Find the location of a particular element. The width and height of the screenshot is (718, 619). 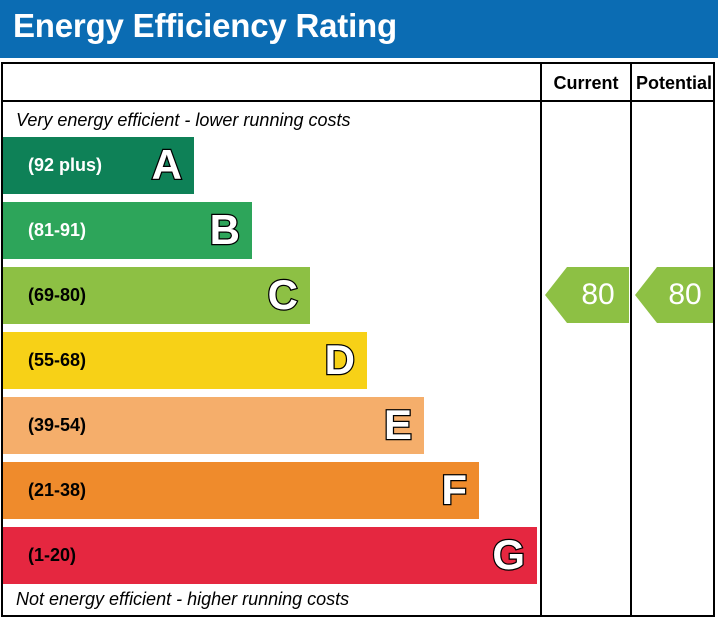

band-range-label: (81-91) is located at coordinates (57, 230).